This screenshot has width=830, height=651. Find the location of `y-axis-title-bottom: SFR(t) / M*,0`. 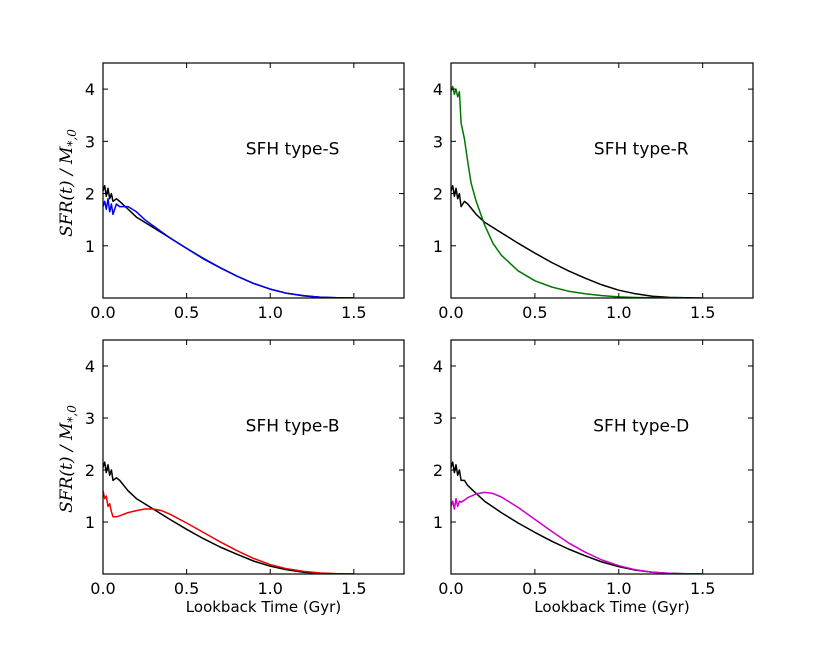

y-axis-title-bottom: SFR(t) / M*,0 is located at coordinates (68, 459).